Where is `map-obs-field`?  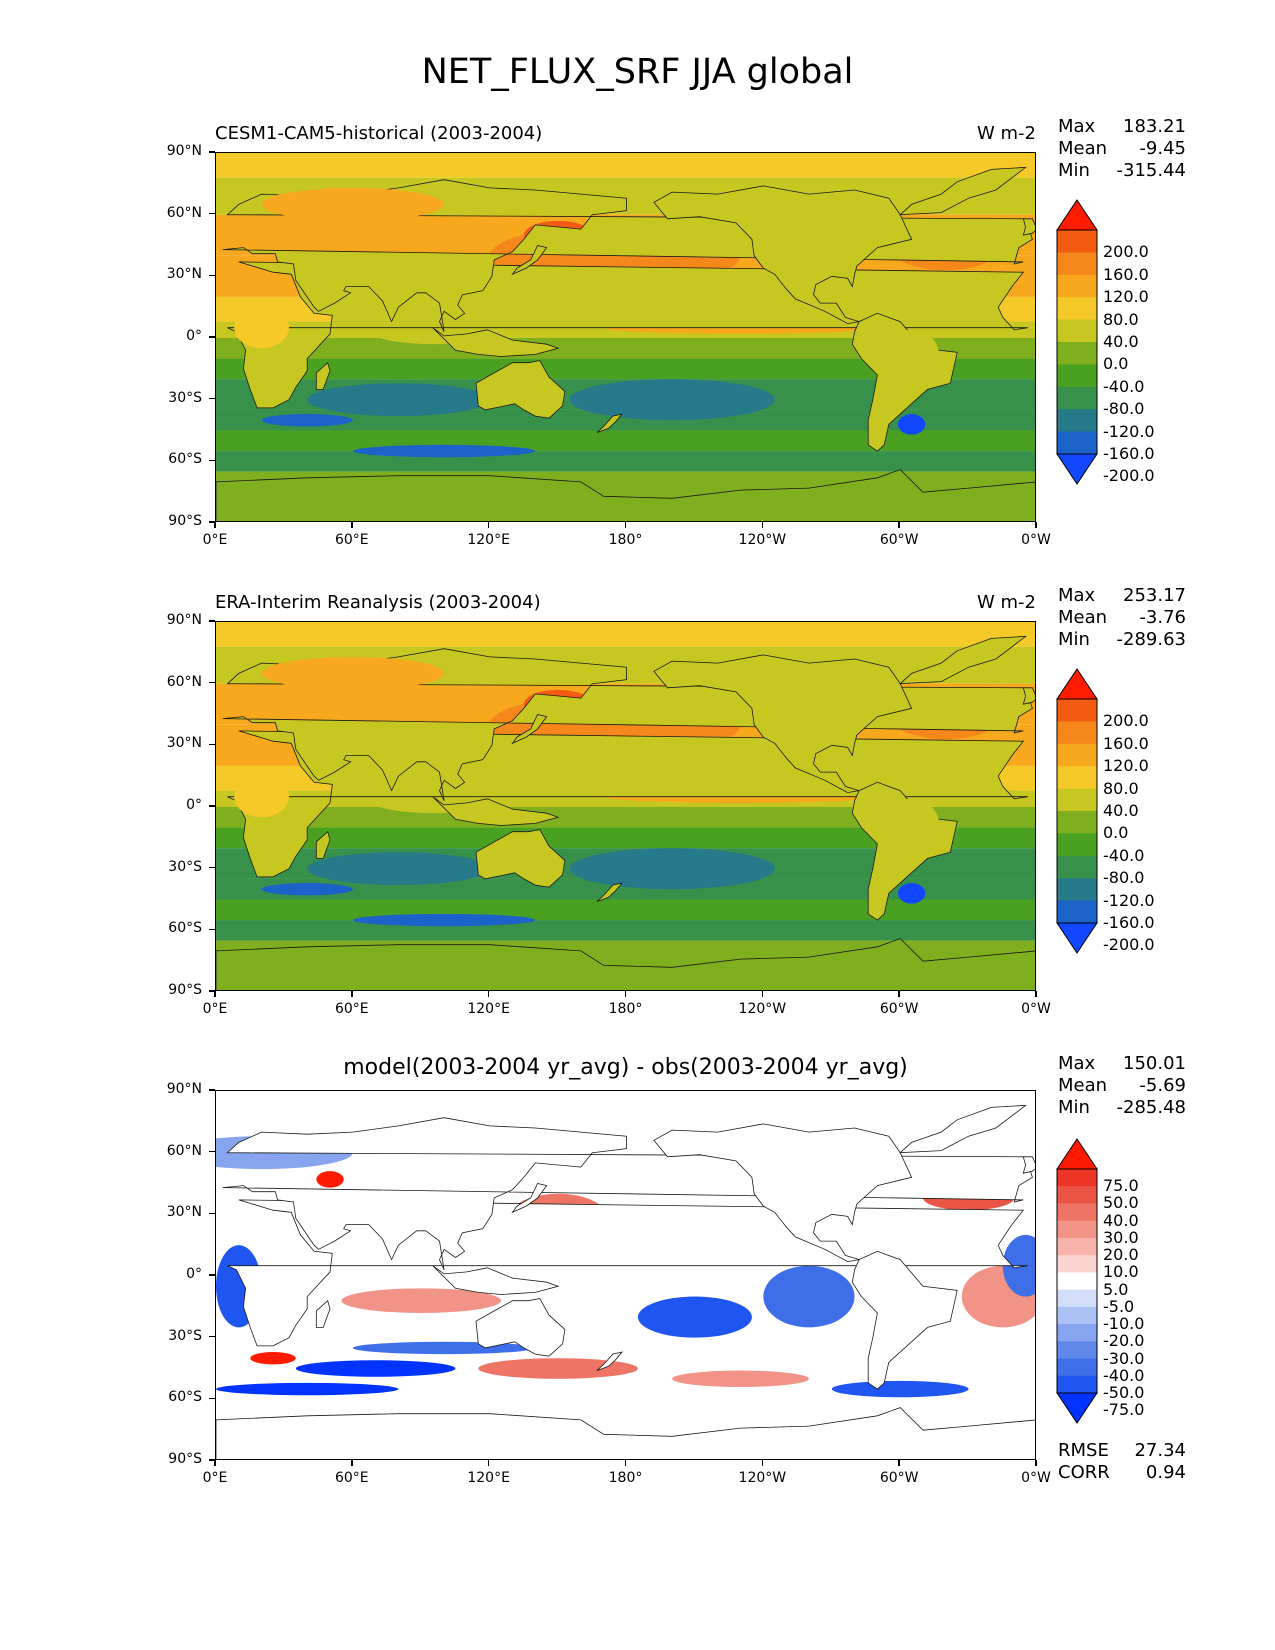 map-obs-field is located at coordinates (625, 806).